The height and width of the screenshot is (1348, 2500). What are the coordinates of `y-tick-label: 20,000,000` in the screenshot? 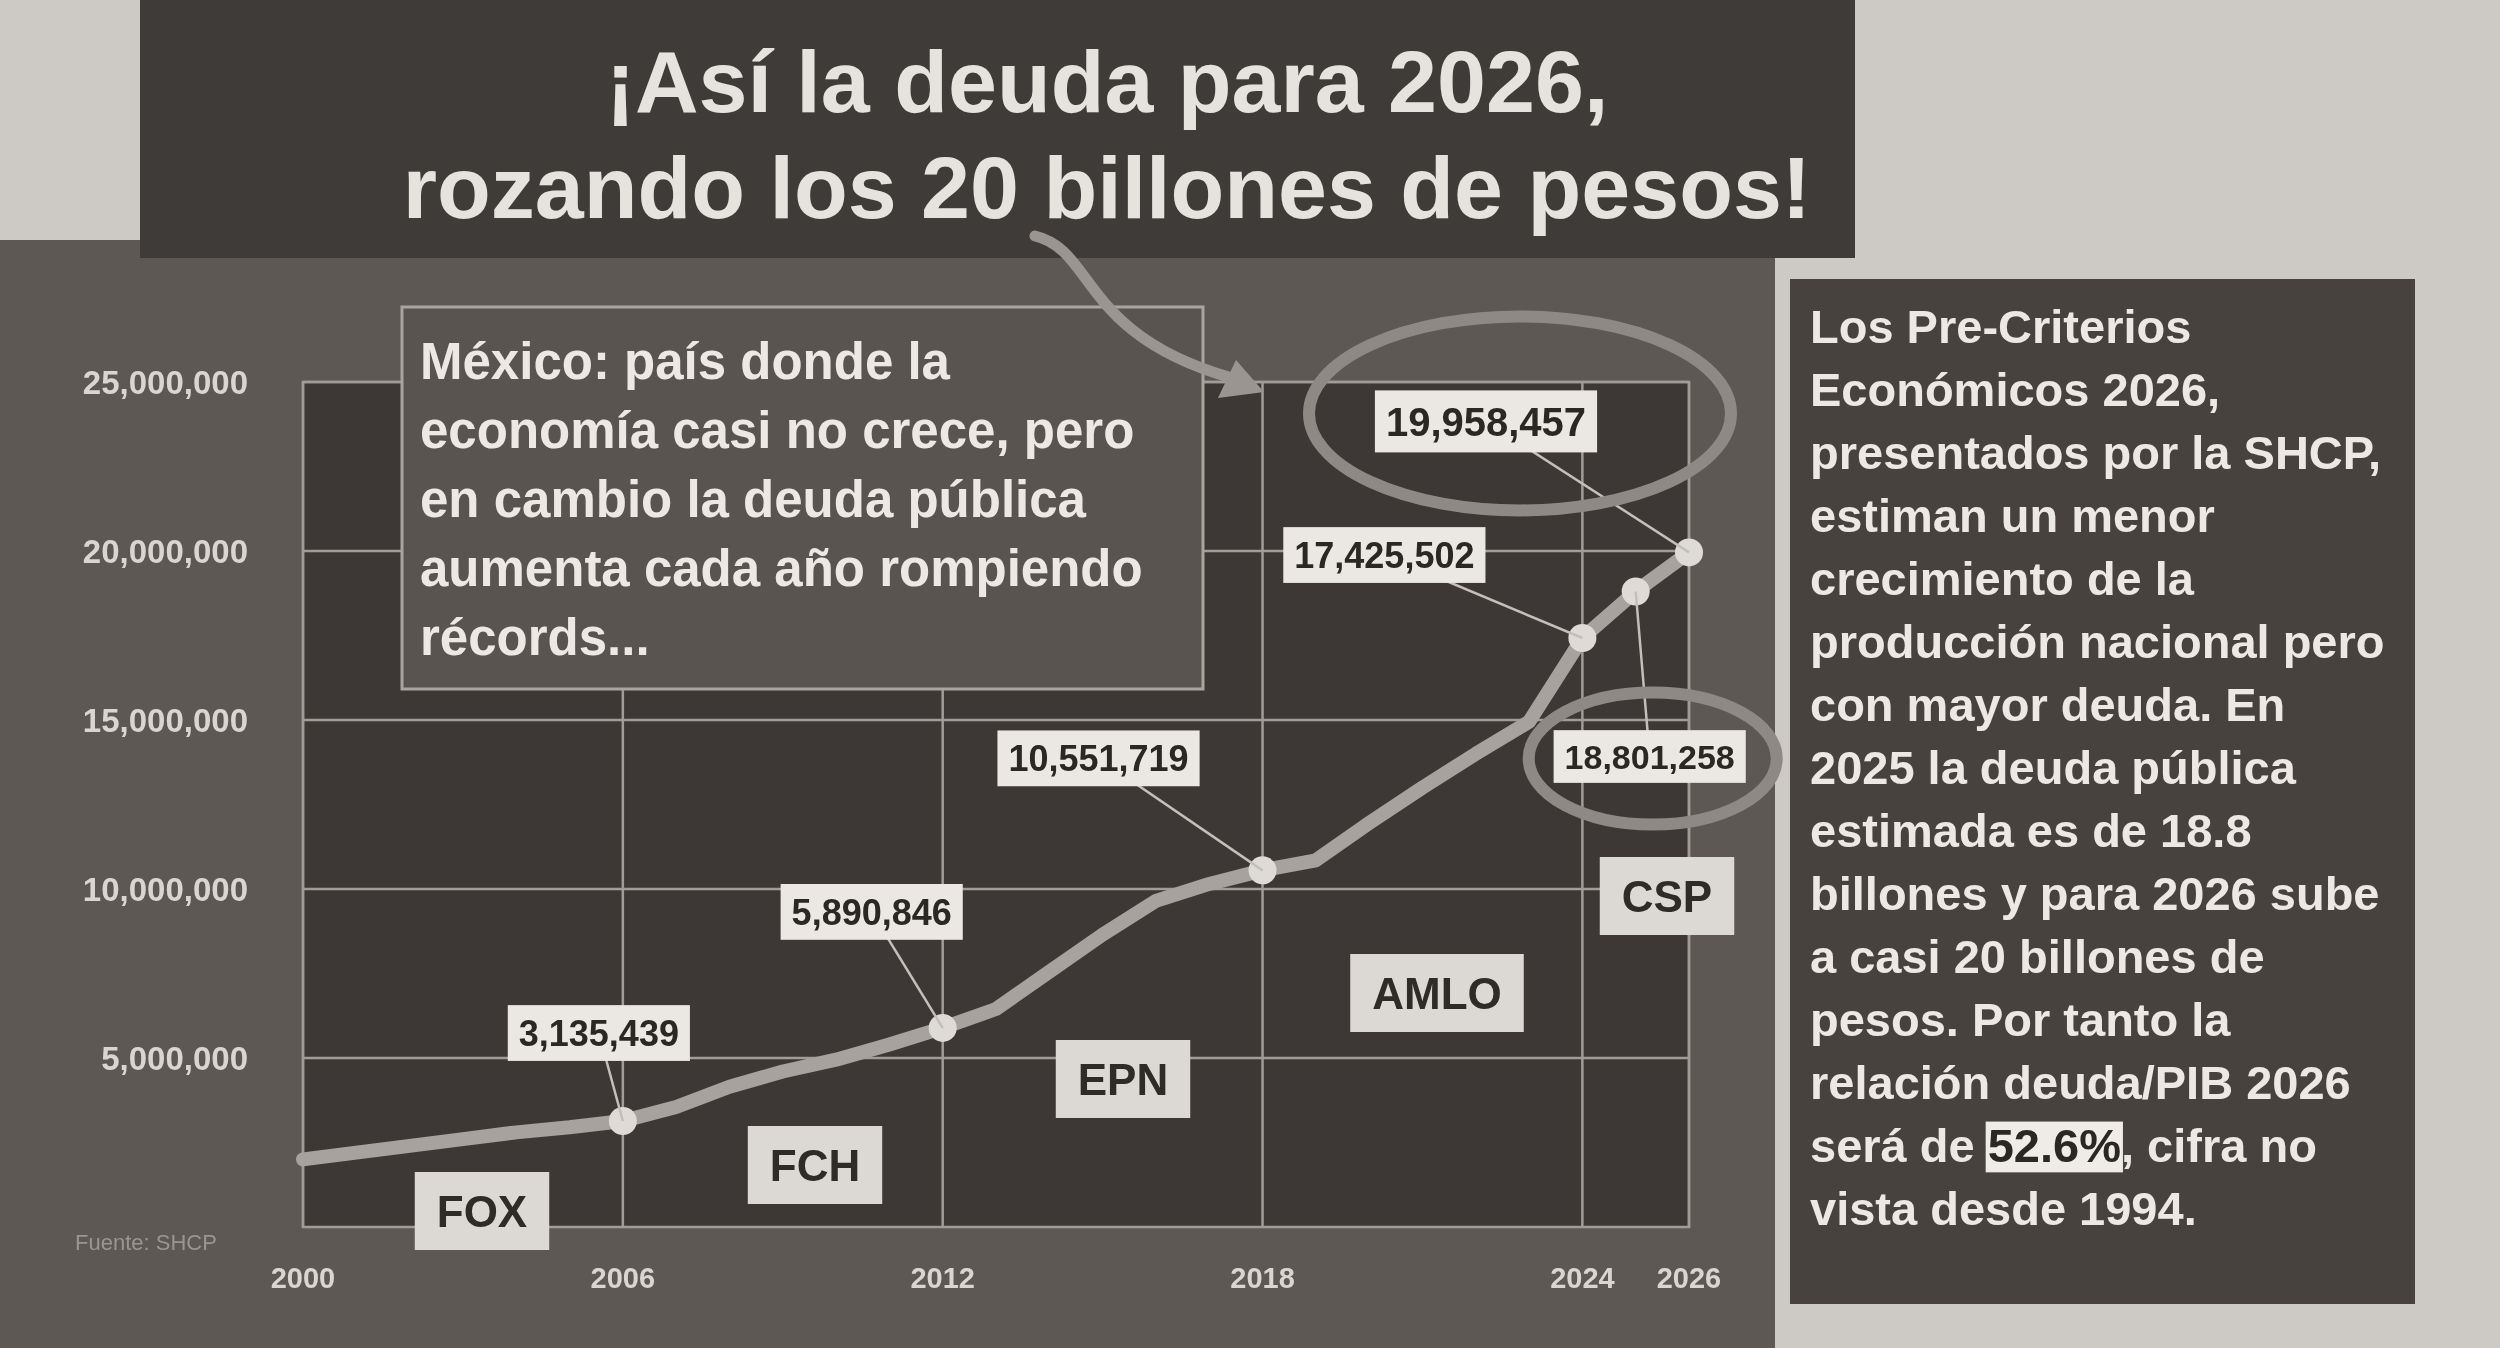 It's located at (165, 551).